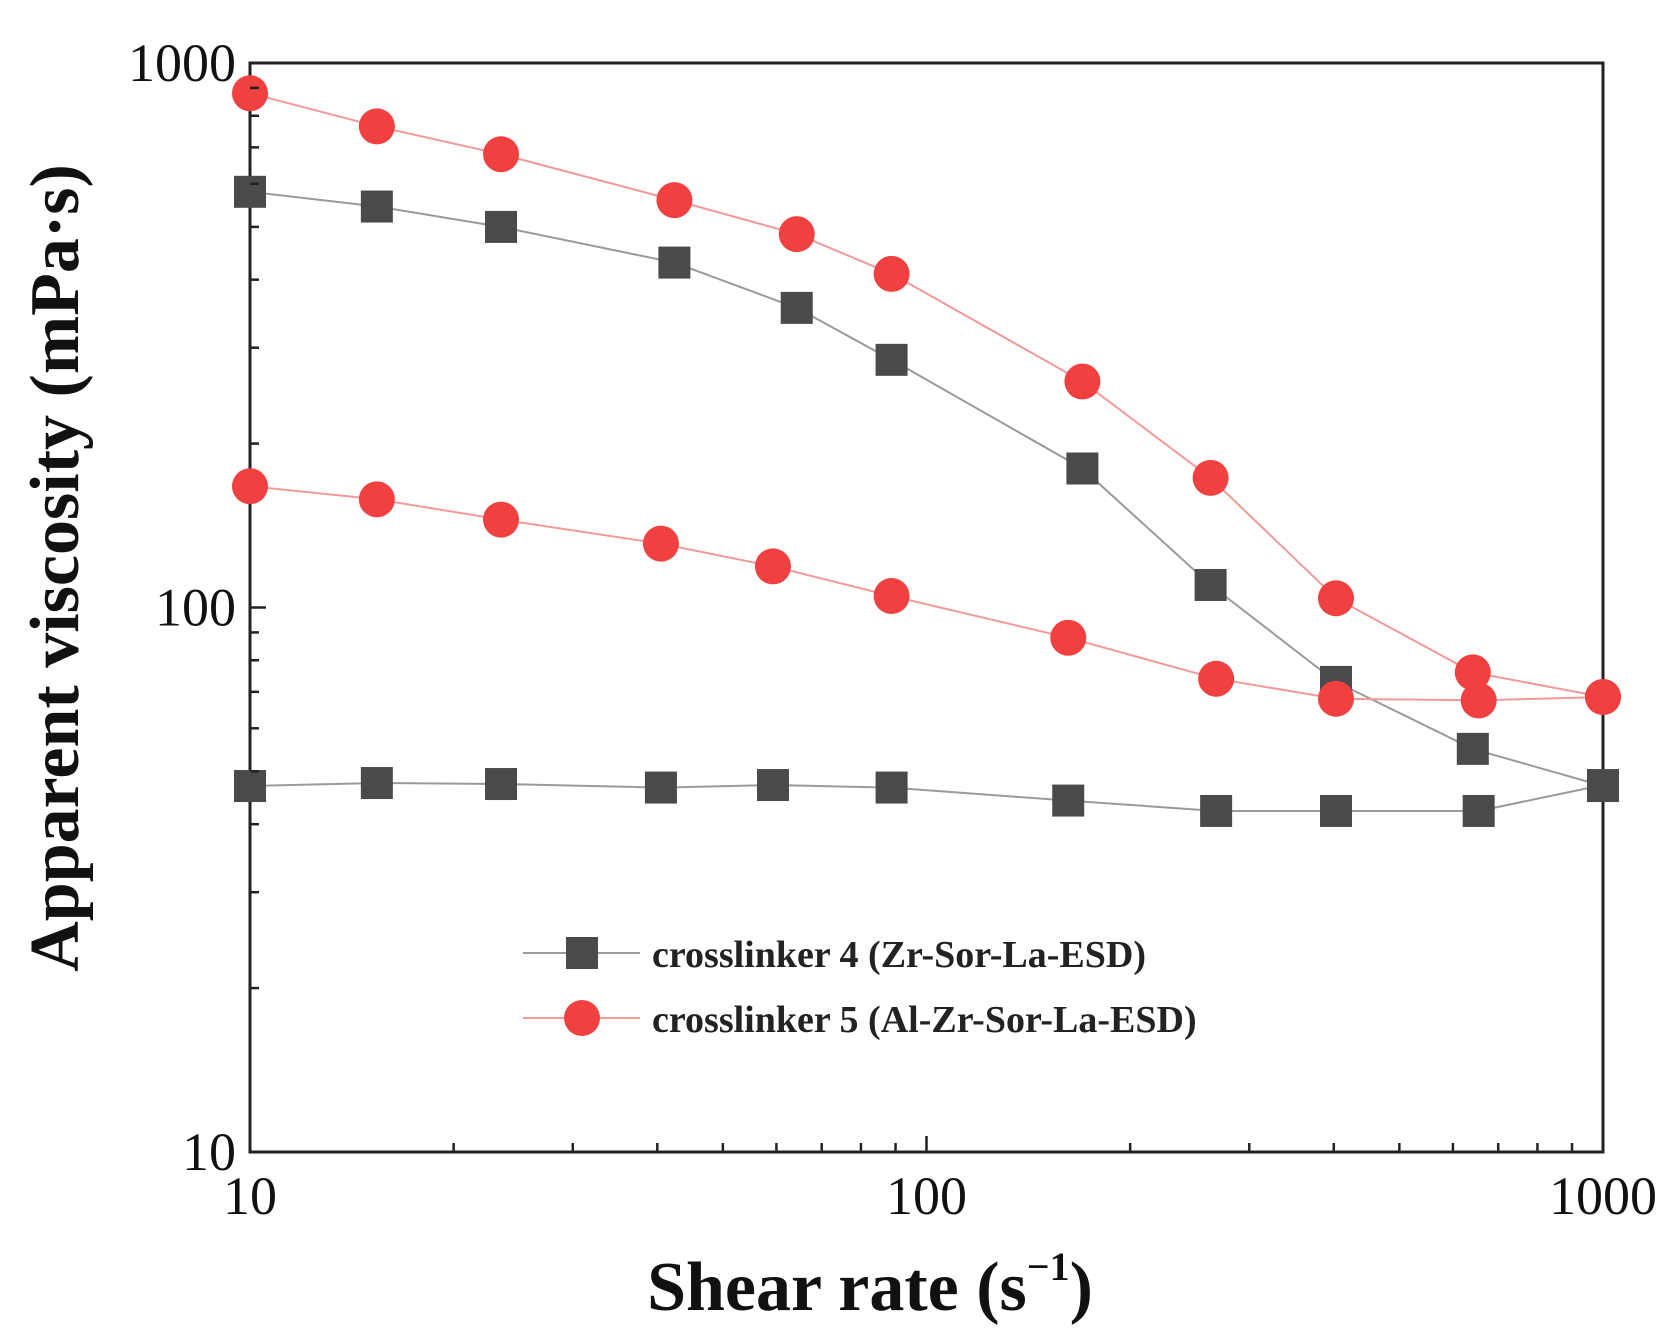 This screenshot has width=1665, height=1341. What do you see at coordinates (899, 955) in the screenshot?
I see `legend-label-series-1: crosslinker 4 (Zr-Sor-La-ESD)` at bounding box center [899, 955].